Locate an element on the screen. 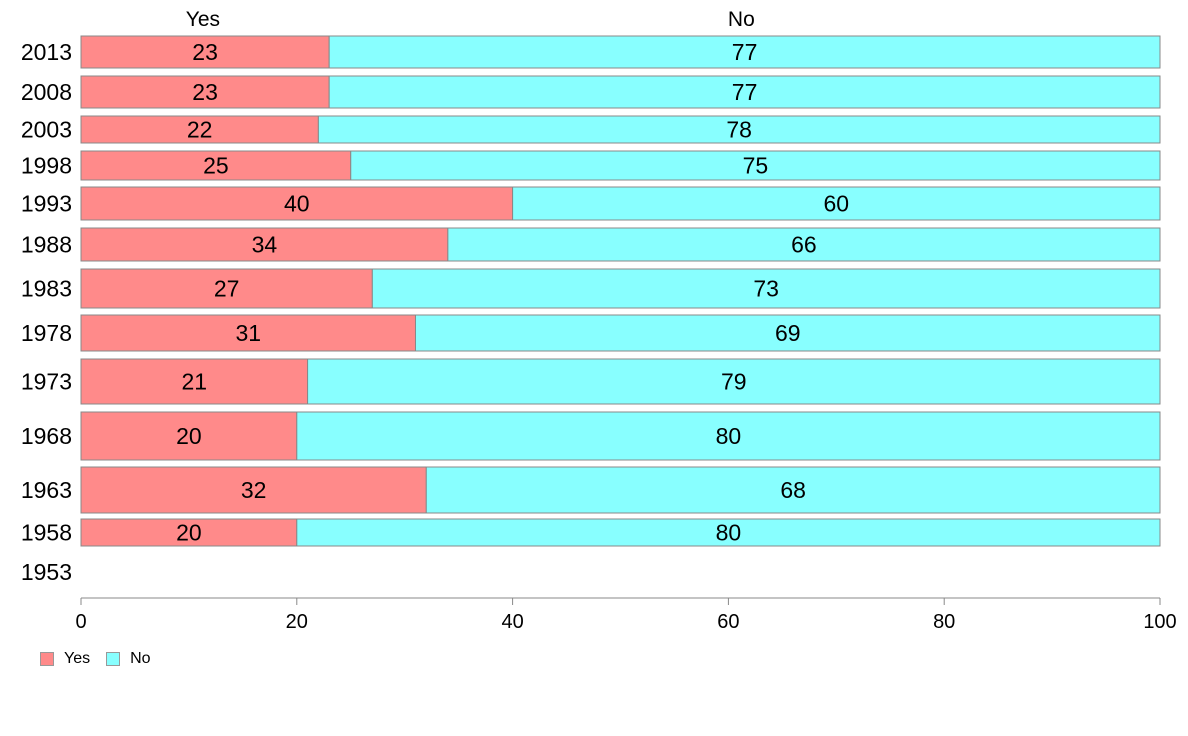 The height and width of the screenshot is (736, 1188). bar-yes-1998 is located at coordinates (216, 165).